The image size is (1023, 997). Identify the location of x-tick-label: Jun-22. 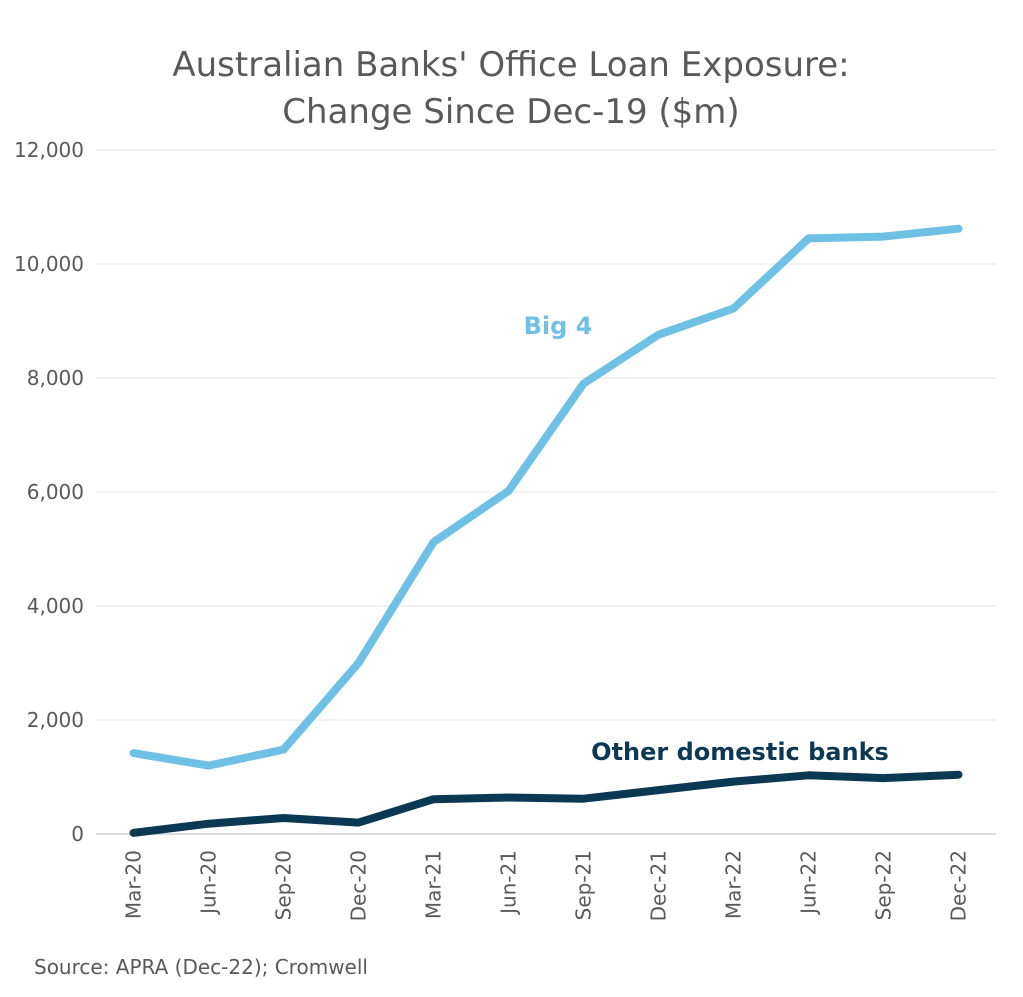
(809, 883).